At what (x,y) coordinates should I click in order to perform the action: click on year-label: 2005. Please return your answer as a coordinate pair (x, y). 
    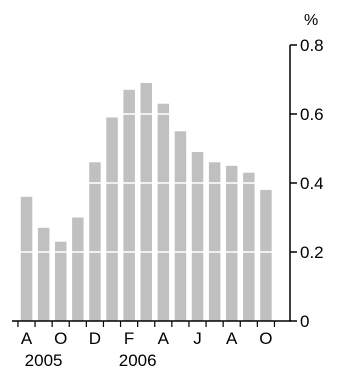
    Looking at the image, I should click on (44, 360).